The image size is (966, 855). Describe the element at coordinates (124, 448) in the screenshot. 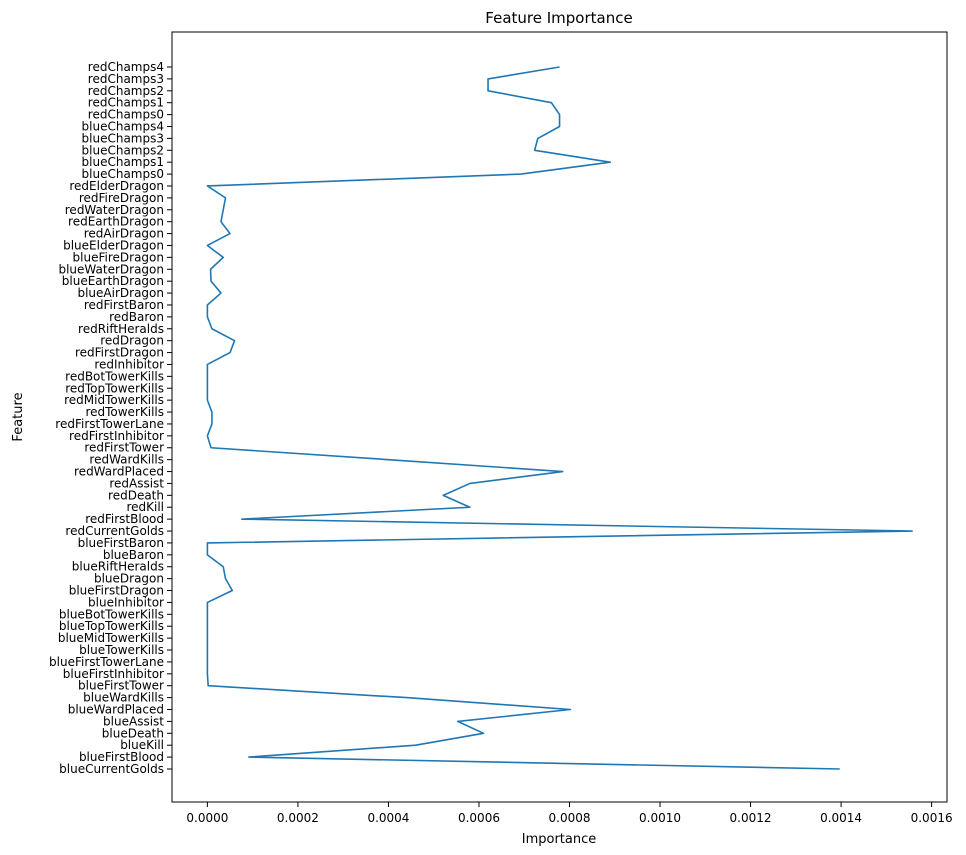

I see `y-tick-label: redFirstTower` at that location.